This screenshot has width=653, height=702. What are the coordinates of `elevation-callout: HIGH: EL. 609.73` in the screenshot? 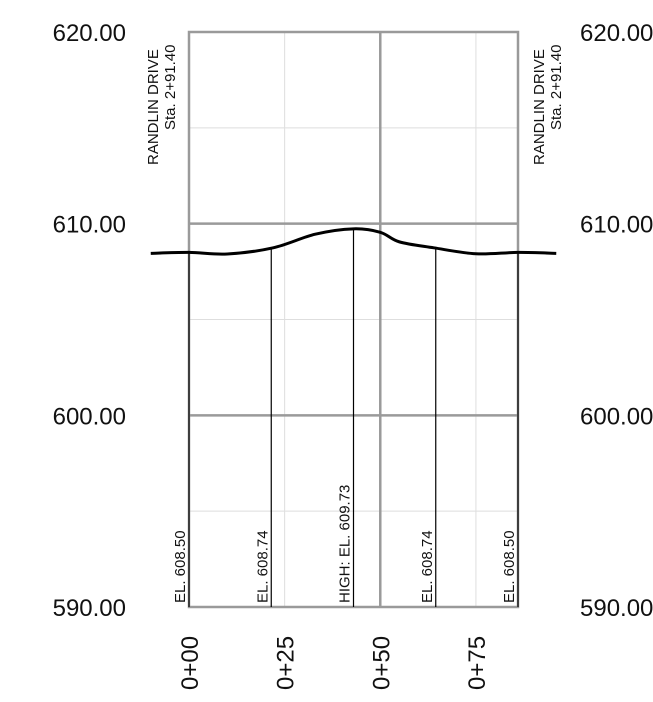 It's located at (345, 544).